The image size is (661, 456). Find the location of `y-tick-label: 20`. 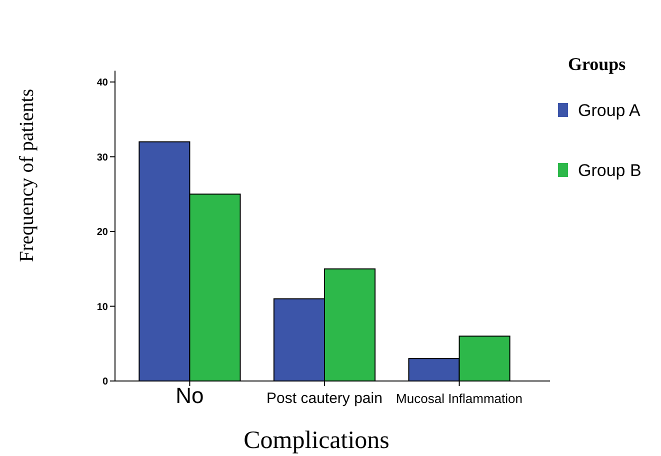

y-tick-label: 20 is located at coordinates (102, 232).